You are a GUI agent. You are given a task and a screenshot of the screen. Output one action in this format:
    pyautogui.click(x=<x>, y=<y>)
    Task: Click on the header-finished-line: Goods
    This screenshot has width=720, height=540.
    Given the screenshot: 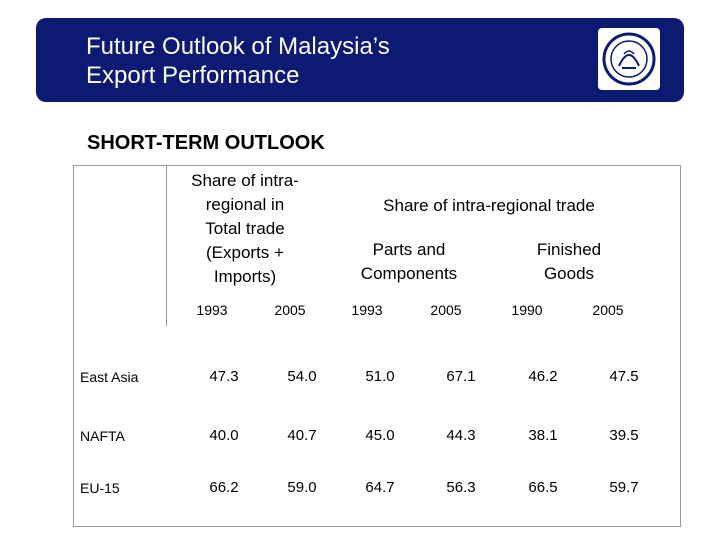 What is the action you would take?
    pyautogui.click(x=569, y=273)
    